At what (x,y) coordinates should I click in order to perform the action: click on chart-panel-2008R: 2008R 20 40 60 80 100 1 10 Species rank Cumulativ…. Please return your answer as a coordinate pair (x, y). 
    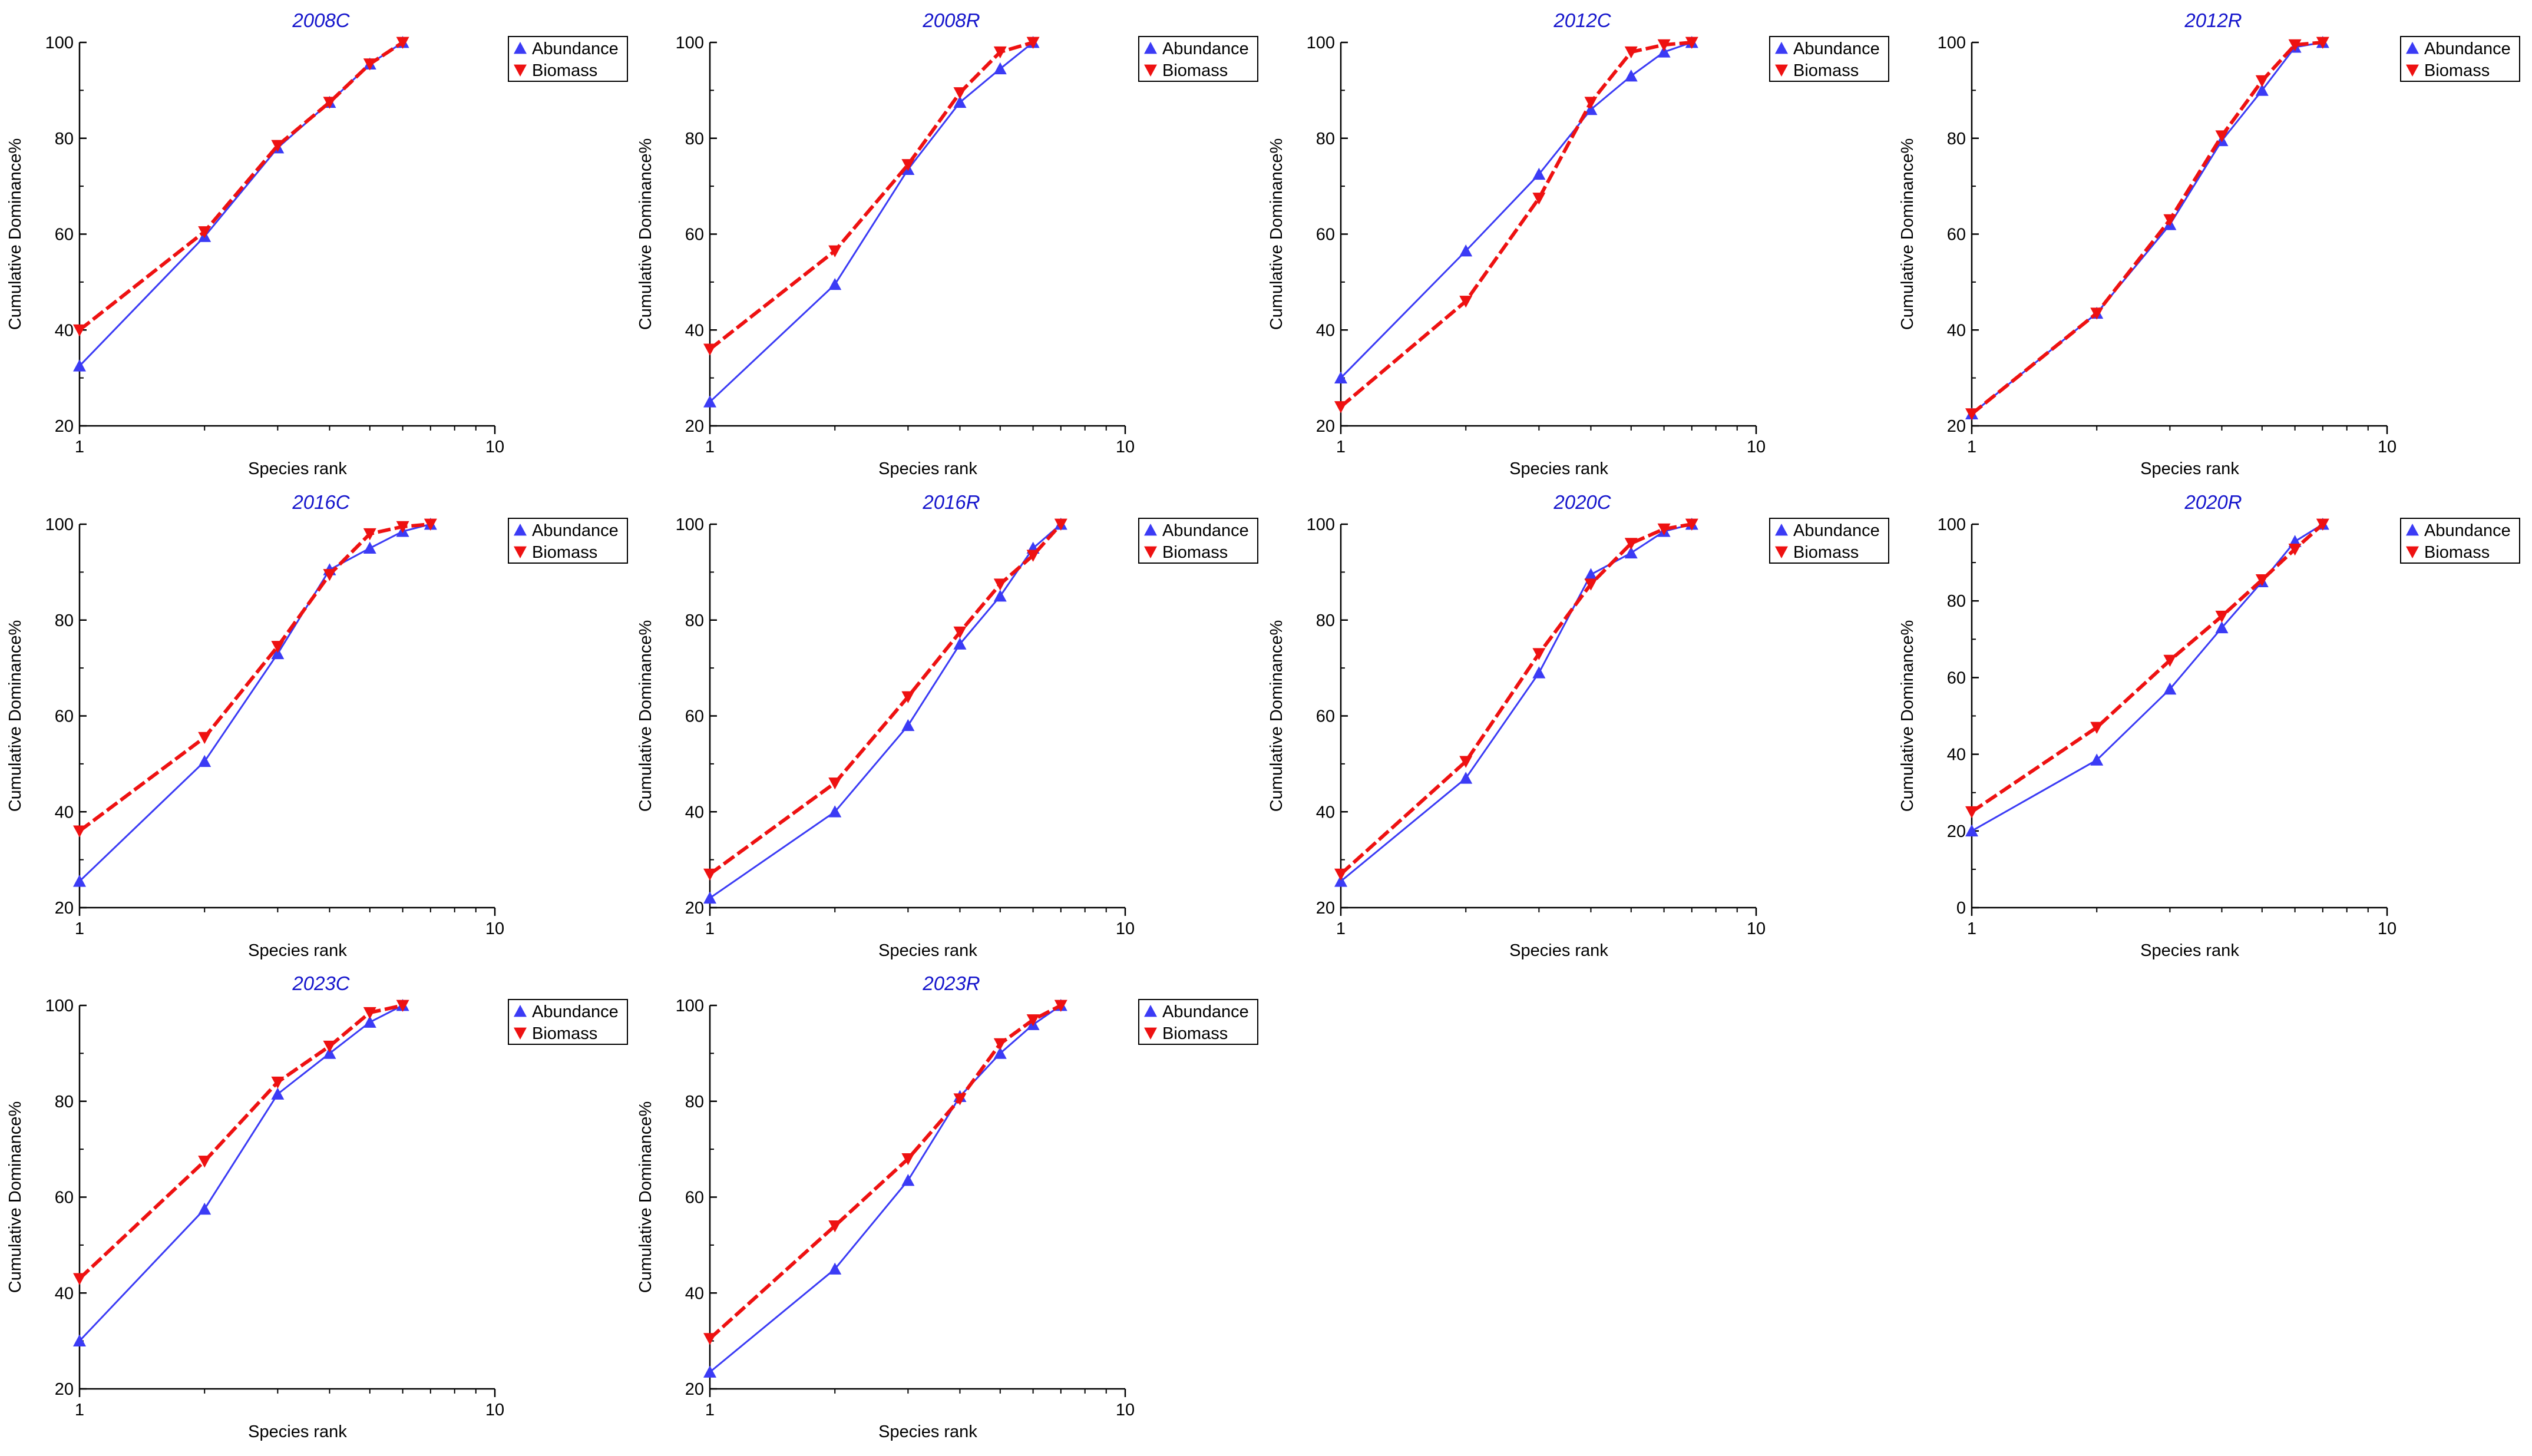
    Looking at the image, I should click on (947, 243).